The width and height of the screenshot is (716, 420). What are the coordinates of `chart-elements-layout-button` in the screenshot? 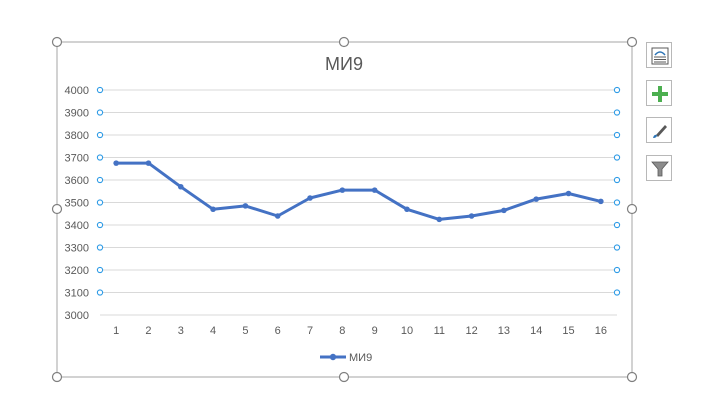 It's located at (659, 55).